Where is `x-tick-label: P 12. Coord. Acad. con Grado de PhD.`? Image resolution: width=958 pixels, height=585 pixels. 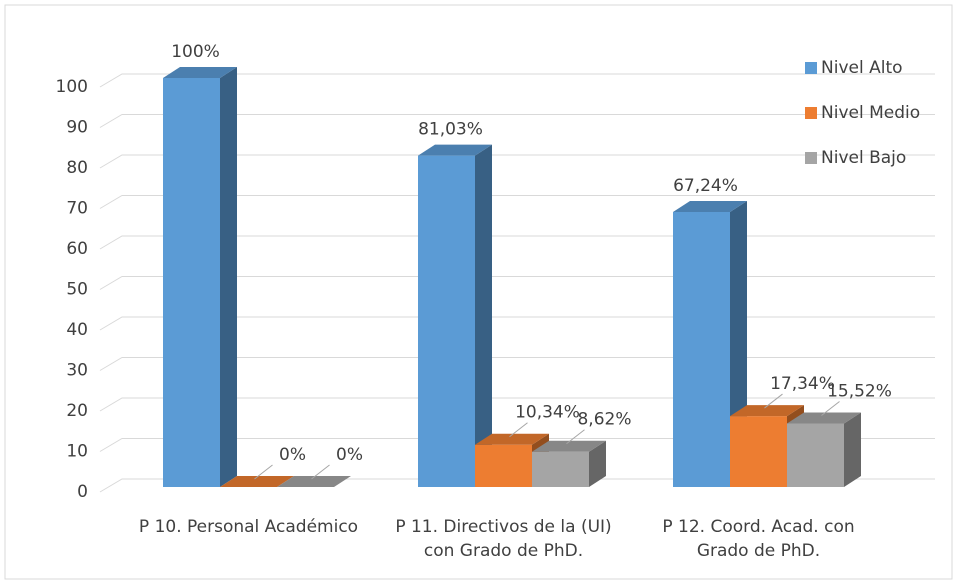 x-tick-label: P 12. Coord. Acad. con Grado de PhD. is located at coordinates (758, 539).